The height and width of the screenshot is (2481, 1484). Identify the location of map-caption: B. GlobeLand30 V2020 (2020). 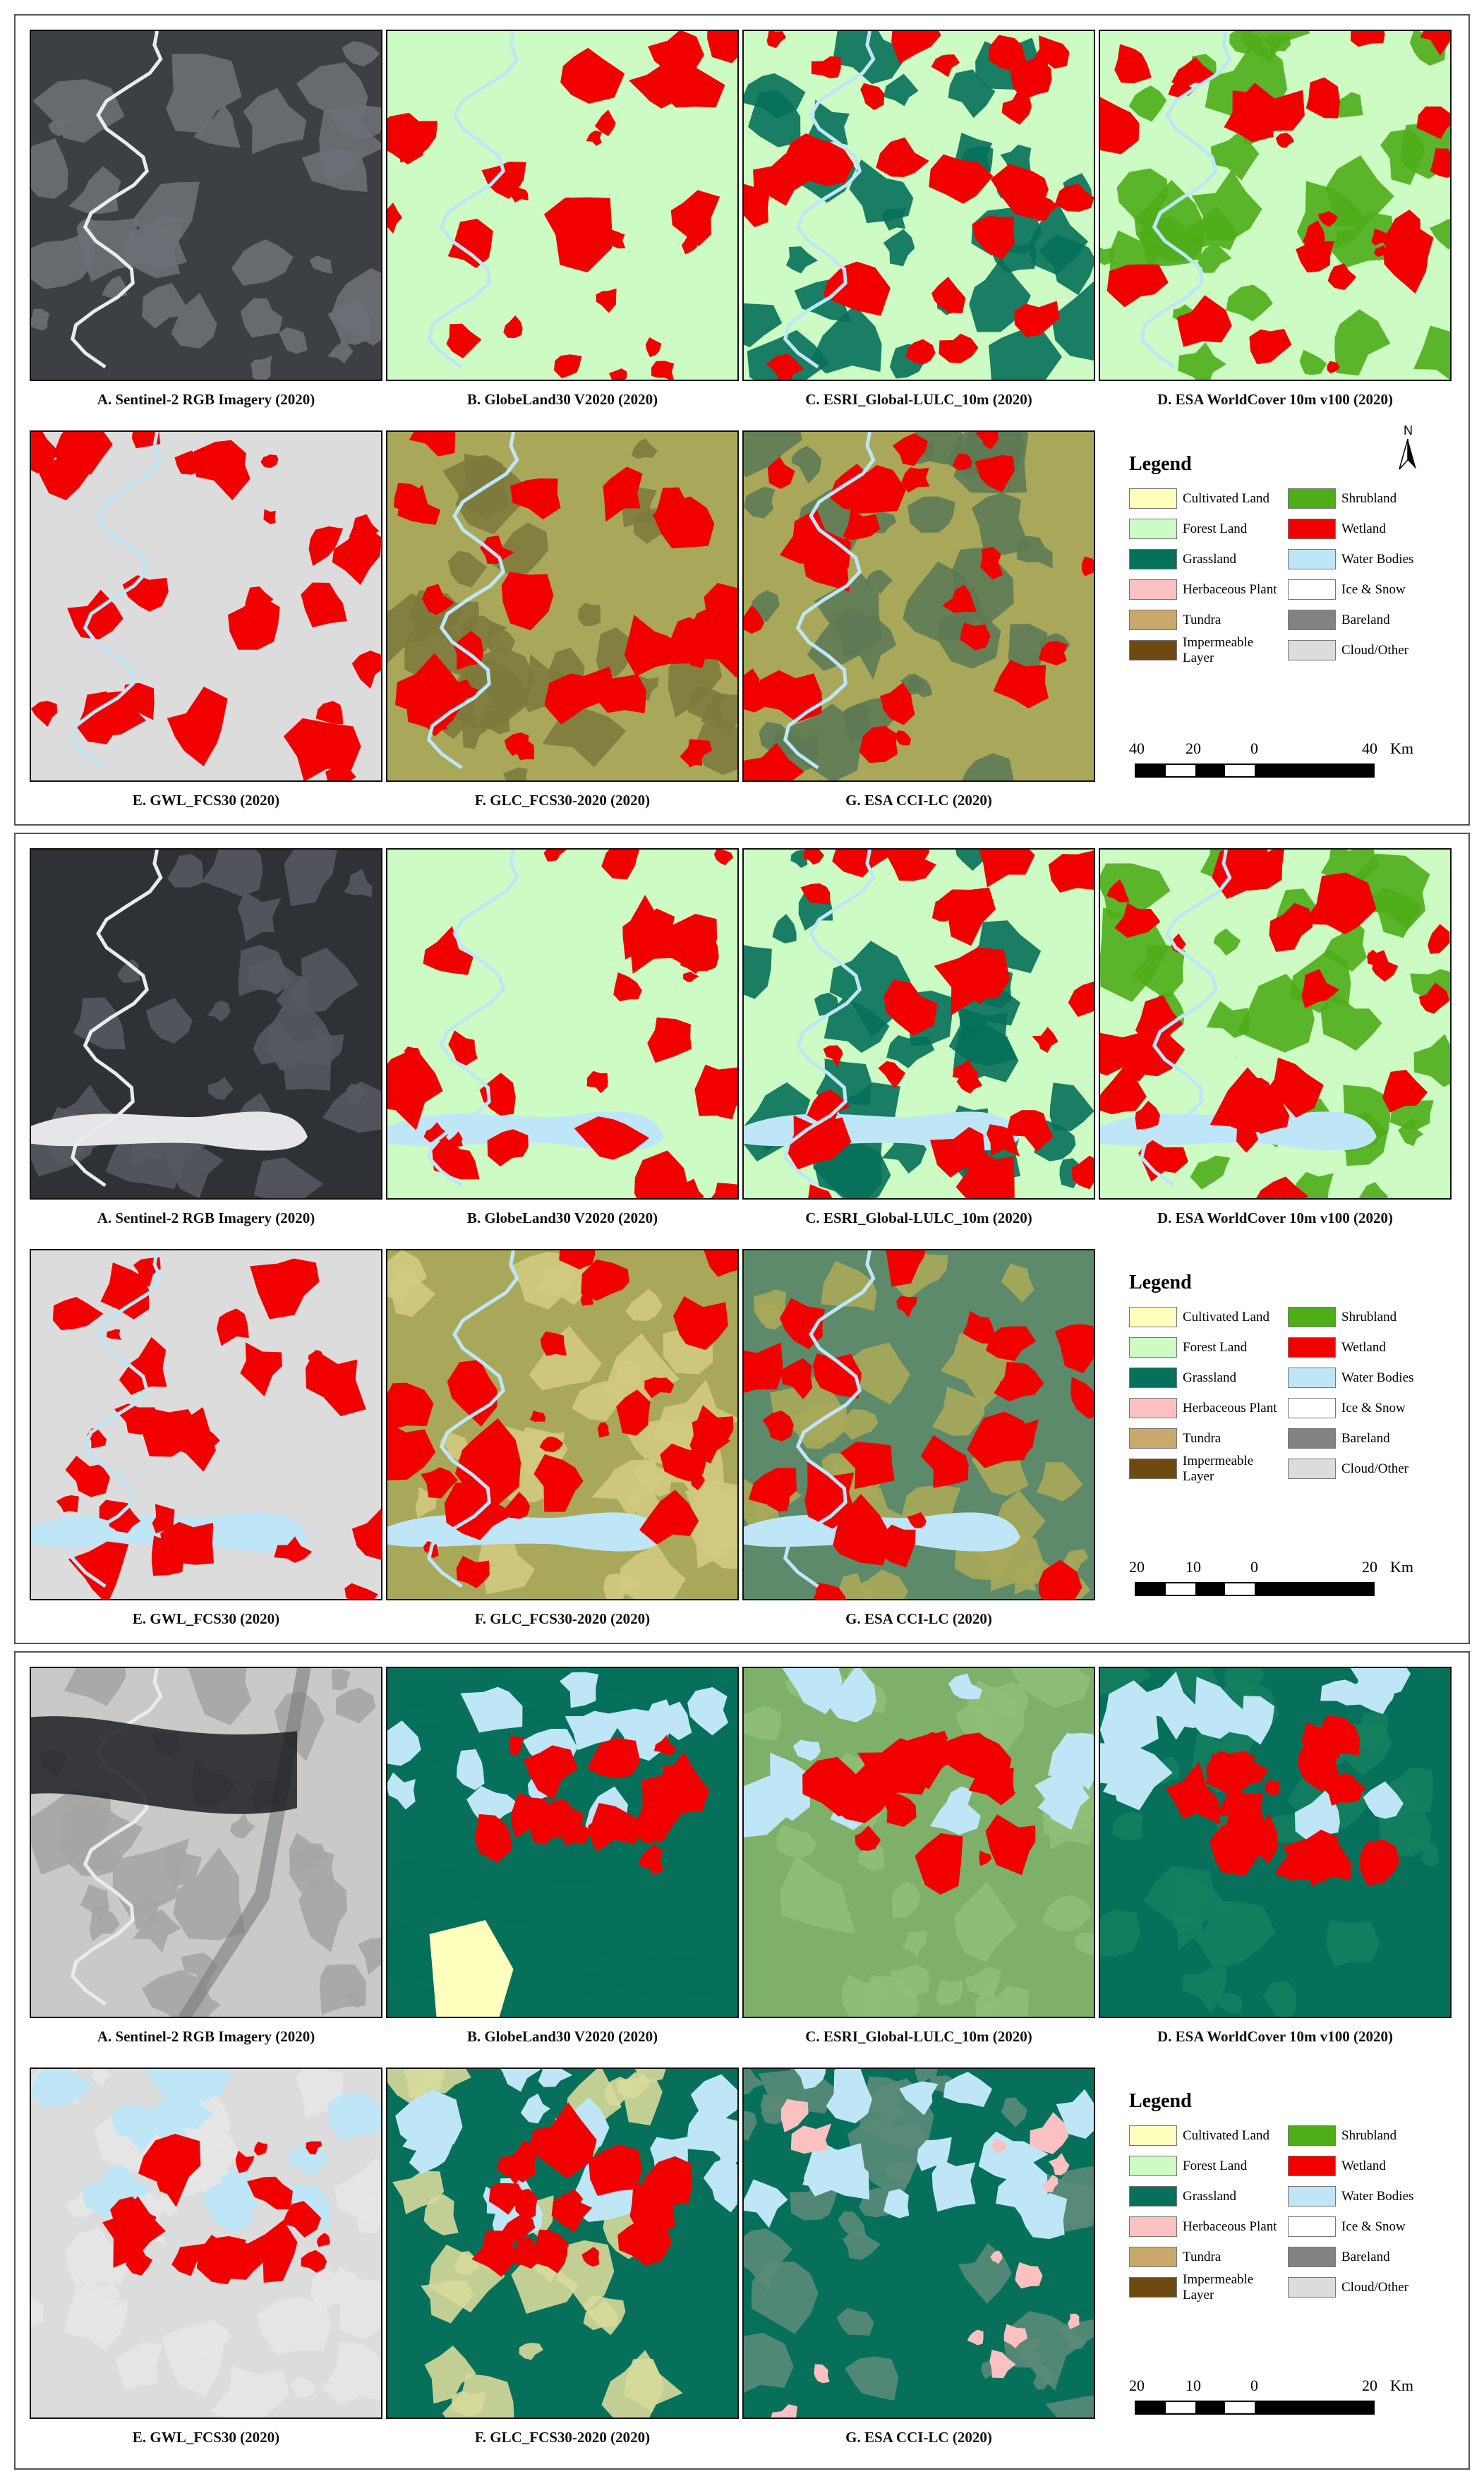
(562, 399).